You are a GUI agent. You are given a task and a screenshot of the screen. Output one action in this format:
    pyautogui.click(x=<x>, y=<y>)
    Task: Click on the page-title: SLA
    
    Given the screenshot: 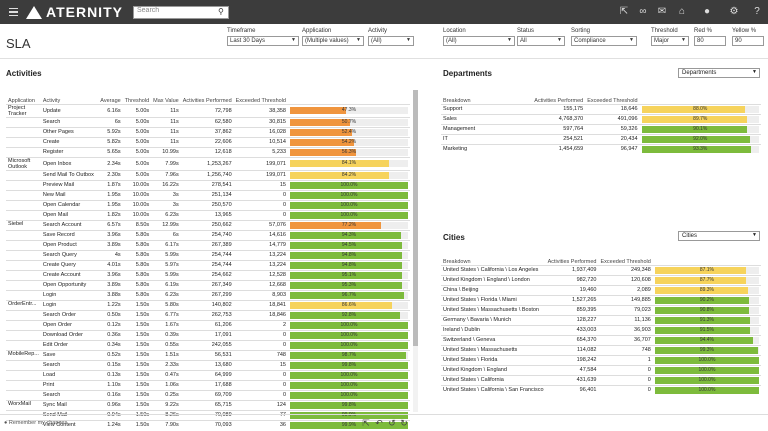 What is the action you would take?
    pyautogui.click(x=18, y=43)
    